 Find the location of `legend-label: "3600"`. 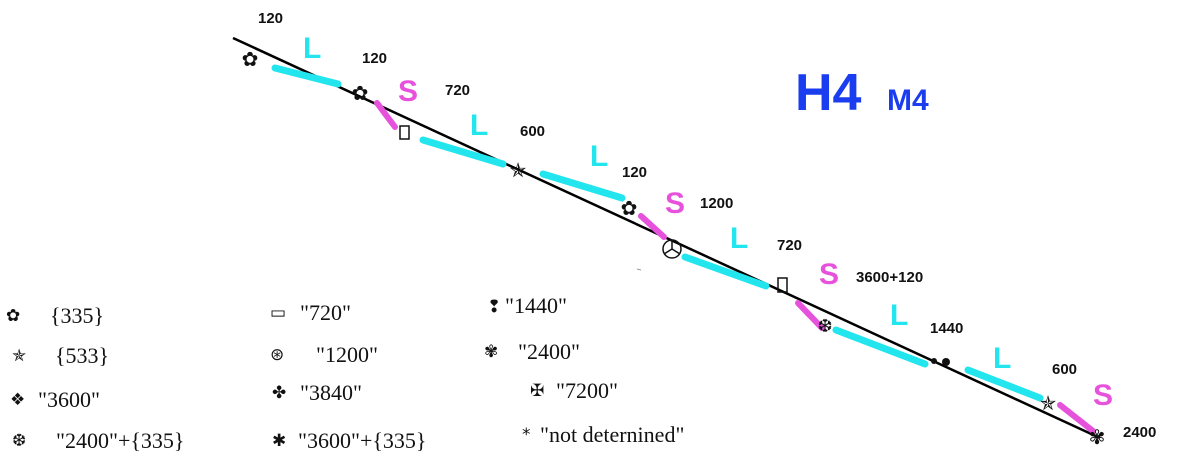

legend-label: "3600" is located at coordinates (69, 399).